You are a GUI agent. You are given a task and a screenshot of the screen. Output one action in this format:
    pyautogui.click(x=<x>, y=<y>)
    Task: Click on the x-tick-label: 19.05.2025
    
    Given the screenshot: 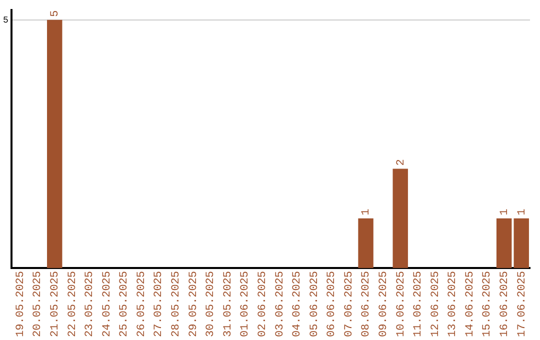 What is the action you would take?
    pyautogui.click(x=20, y=304)
    